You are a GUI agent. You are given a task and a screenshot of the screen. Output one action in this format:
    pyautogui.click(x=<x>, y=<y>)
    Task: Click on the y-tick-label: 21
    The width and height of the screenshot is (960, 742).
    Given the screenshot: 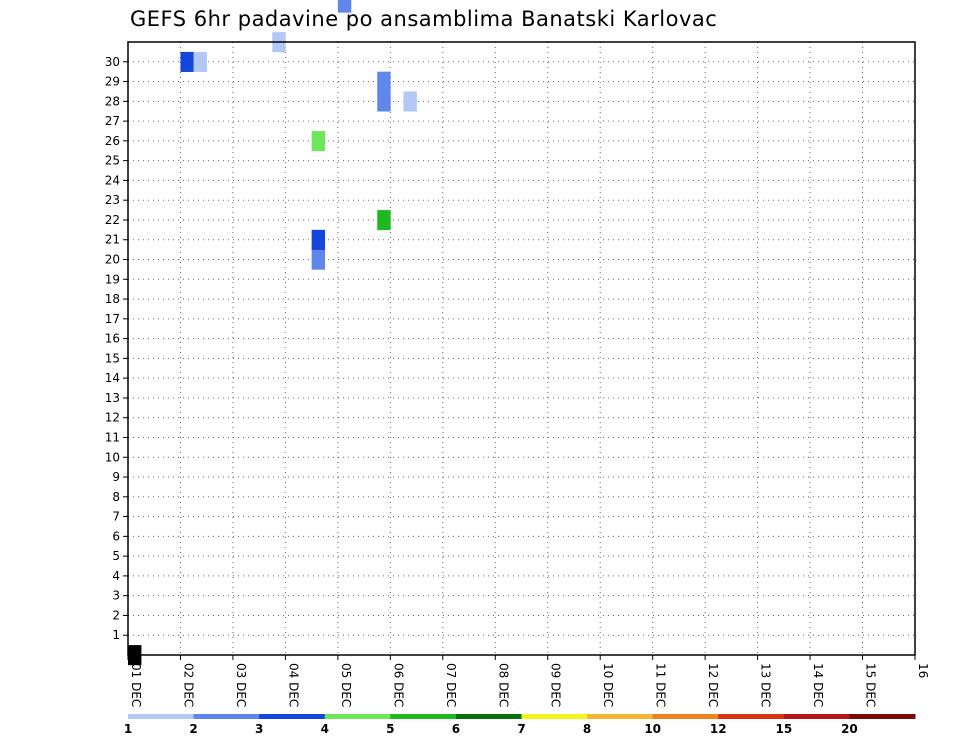 What is the action you would take?
    pyautogui.click(x=112, y=240)
    